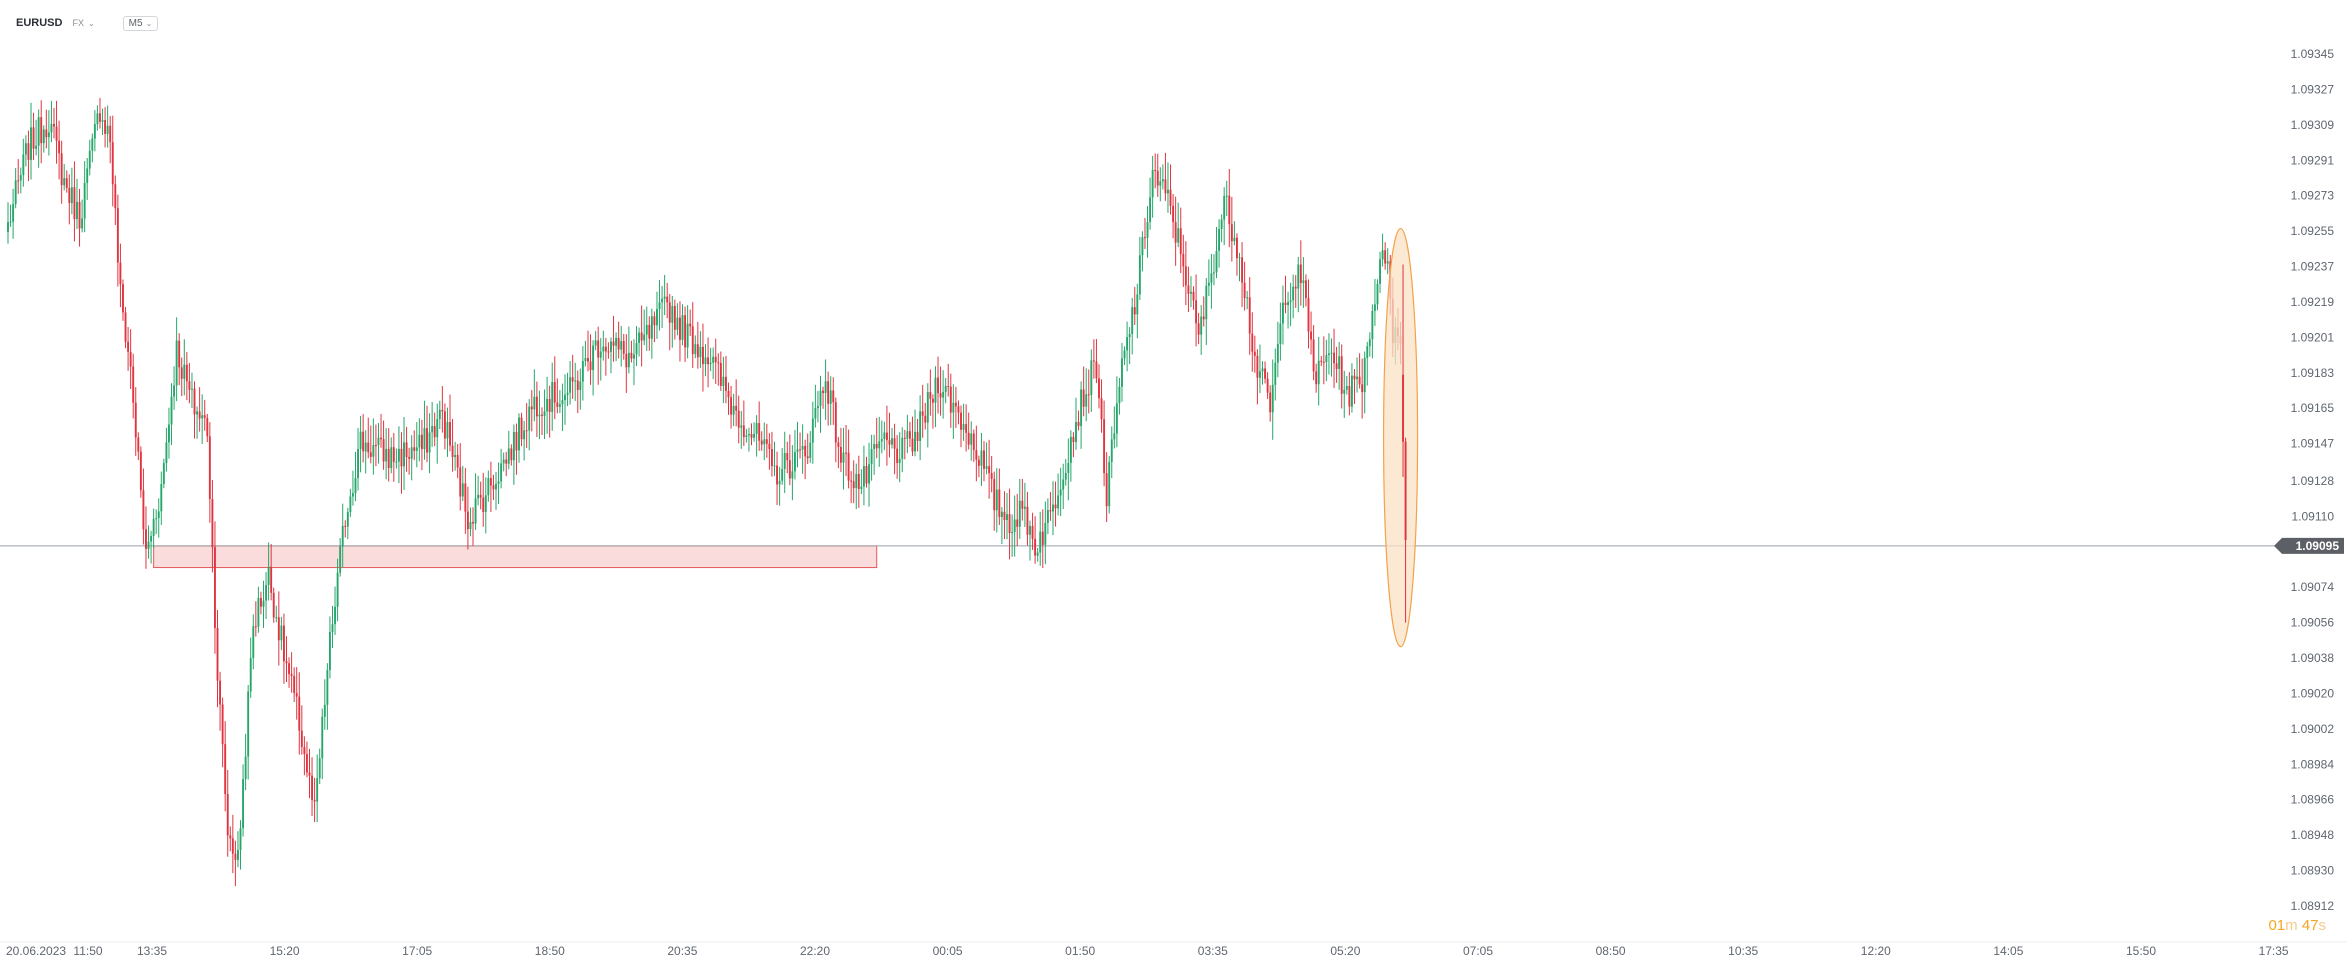 Image resolution: width=2346 pixels, height=968 pixels. Describe the element at coordinates (83, 23) in the screenshot. I see `asset-class-dropdown: FX ⌄` at that location.